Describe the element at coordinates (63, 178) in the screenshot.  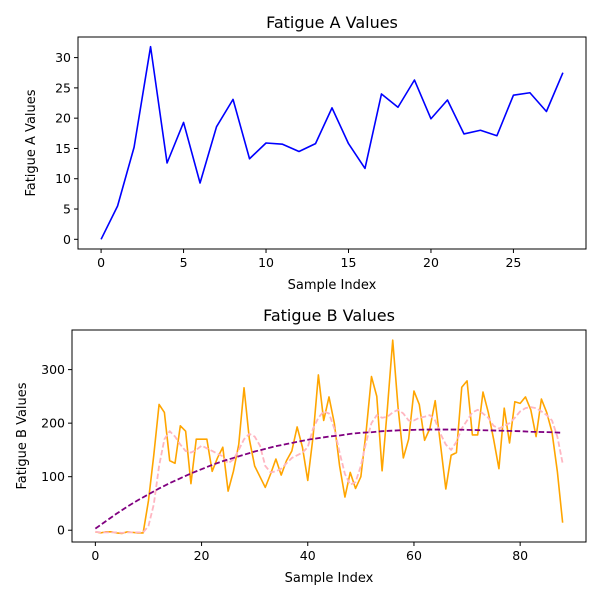
I see `y-tick-label: 10` at that location.